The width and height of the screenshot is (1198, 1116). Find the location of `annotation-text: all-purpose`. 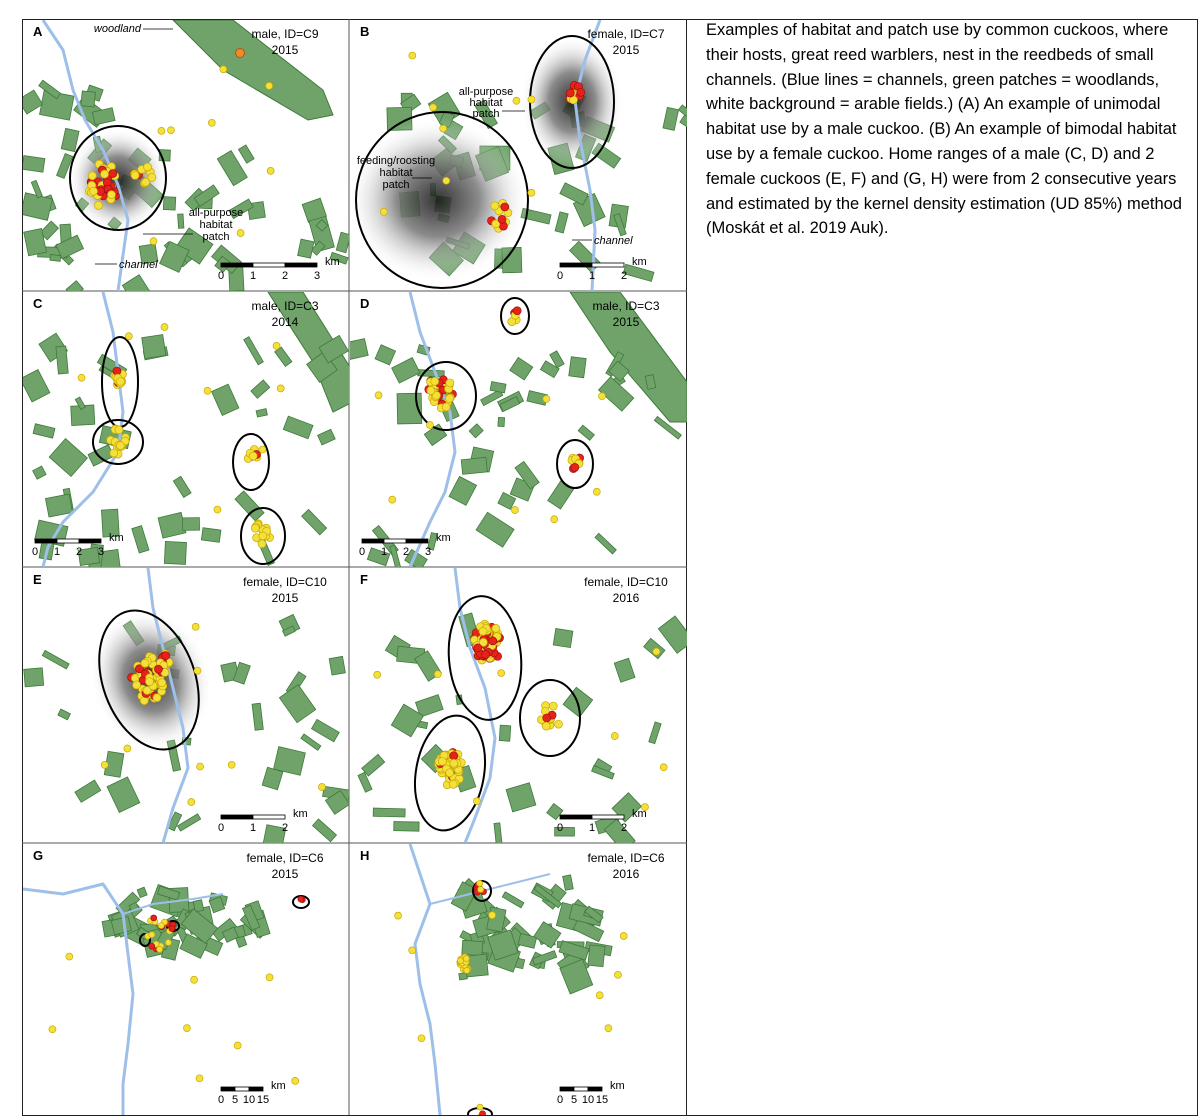

annotation-text: all-purpose is located at coordinates (216, 213).